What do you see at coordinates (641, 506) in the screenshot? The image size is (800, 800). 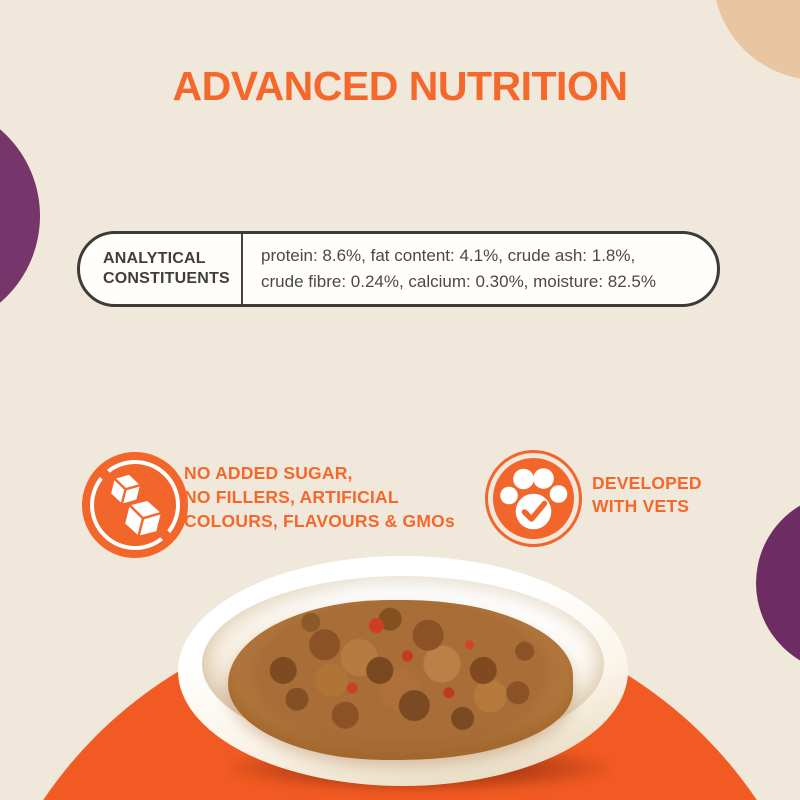 I see `vets-caption-line-2: WITH VETS` at bounding box center [641, 506].